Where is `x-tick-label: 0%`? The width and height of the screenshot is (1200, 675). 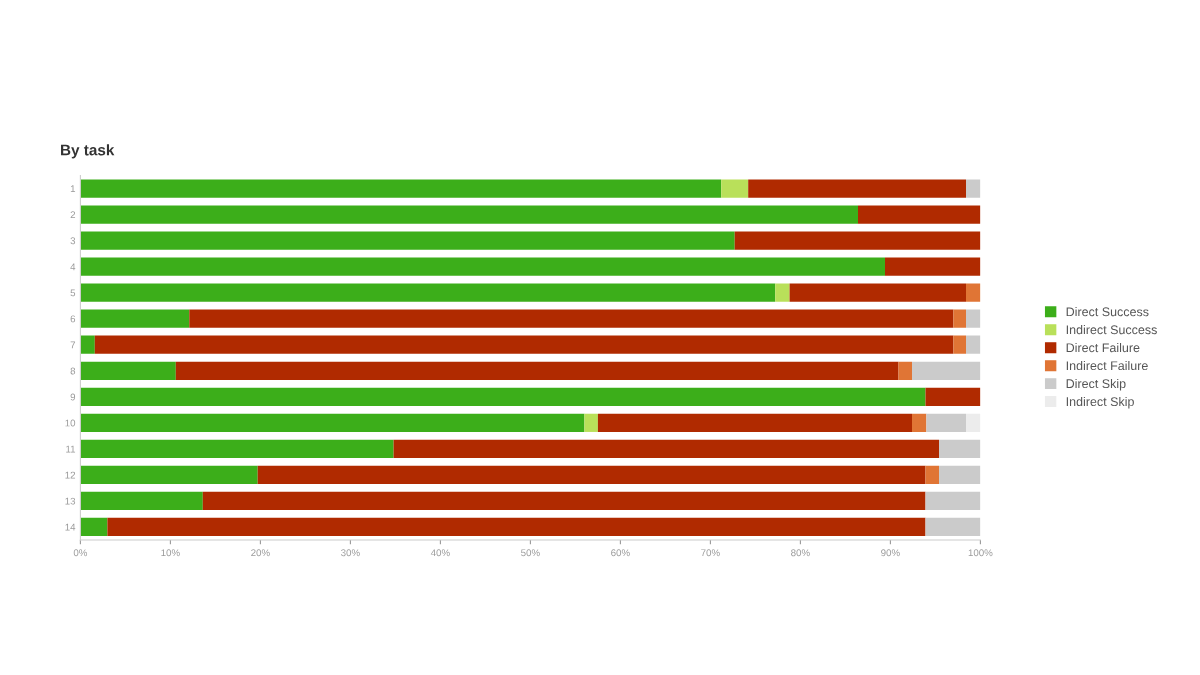 x-tick-label: 0% is located at coordinates (80, 553).